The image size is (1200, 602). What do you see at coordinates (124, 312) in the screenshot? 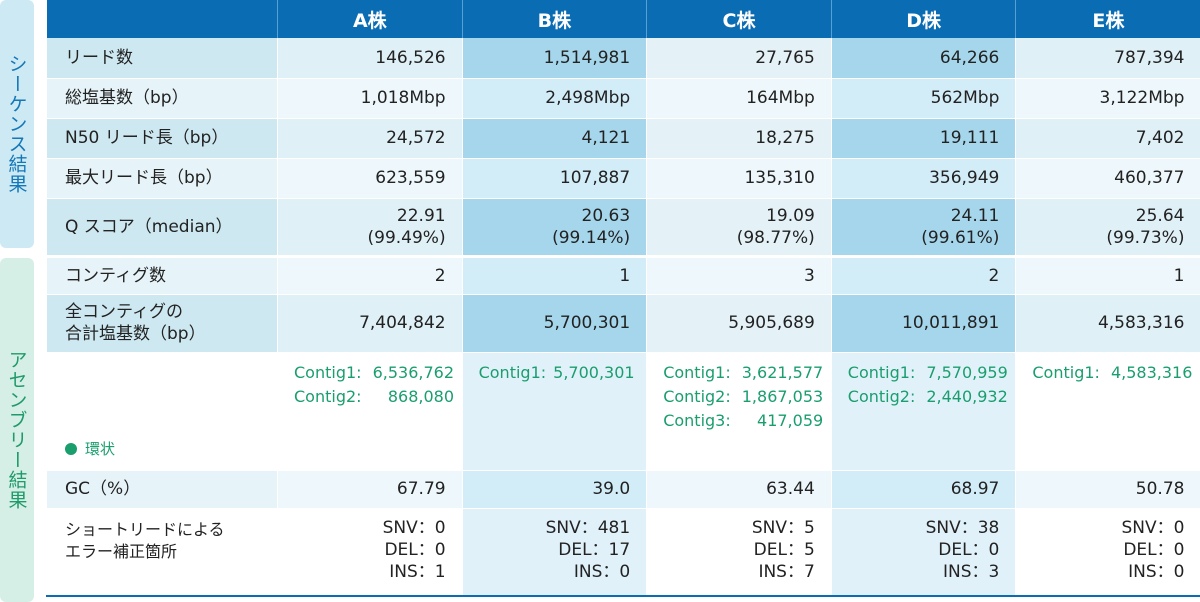
I see `row-label-line: 全コンティグの` at bounding box center [124, 312].